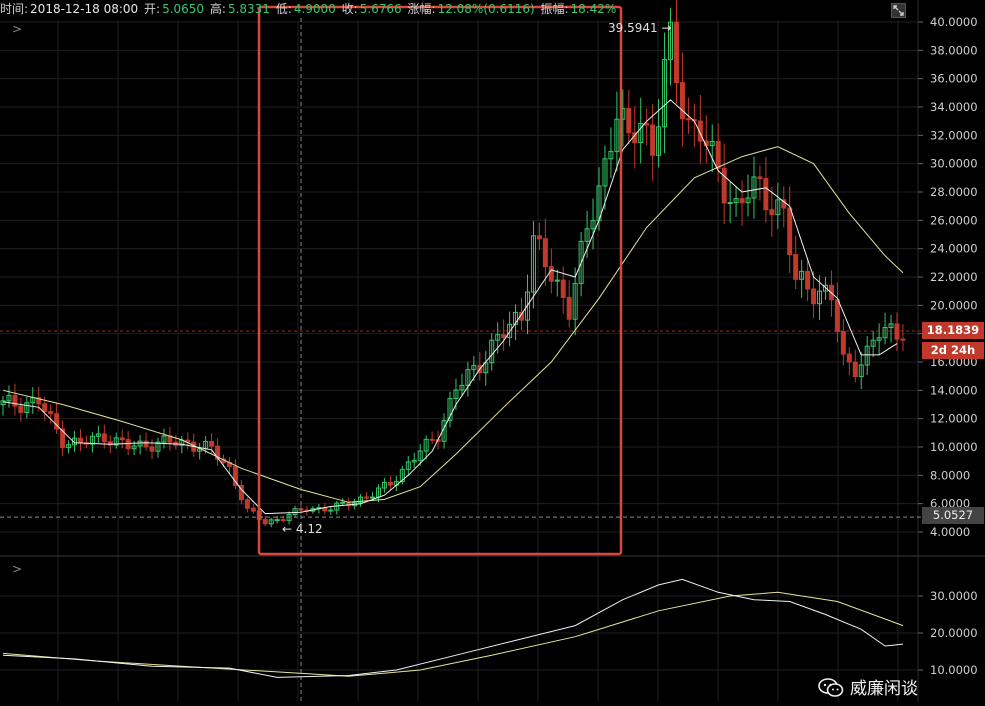 Image resolution: width=985 pixels, height=706 pixels. I want to click on price-axis-tick-label: 24.0000, so click(954, 249).